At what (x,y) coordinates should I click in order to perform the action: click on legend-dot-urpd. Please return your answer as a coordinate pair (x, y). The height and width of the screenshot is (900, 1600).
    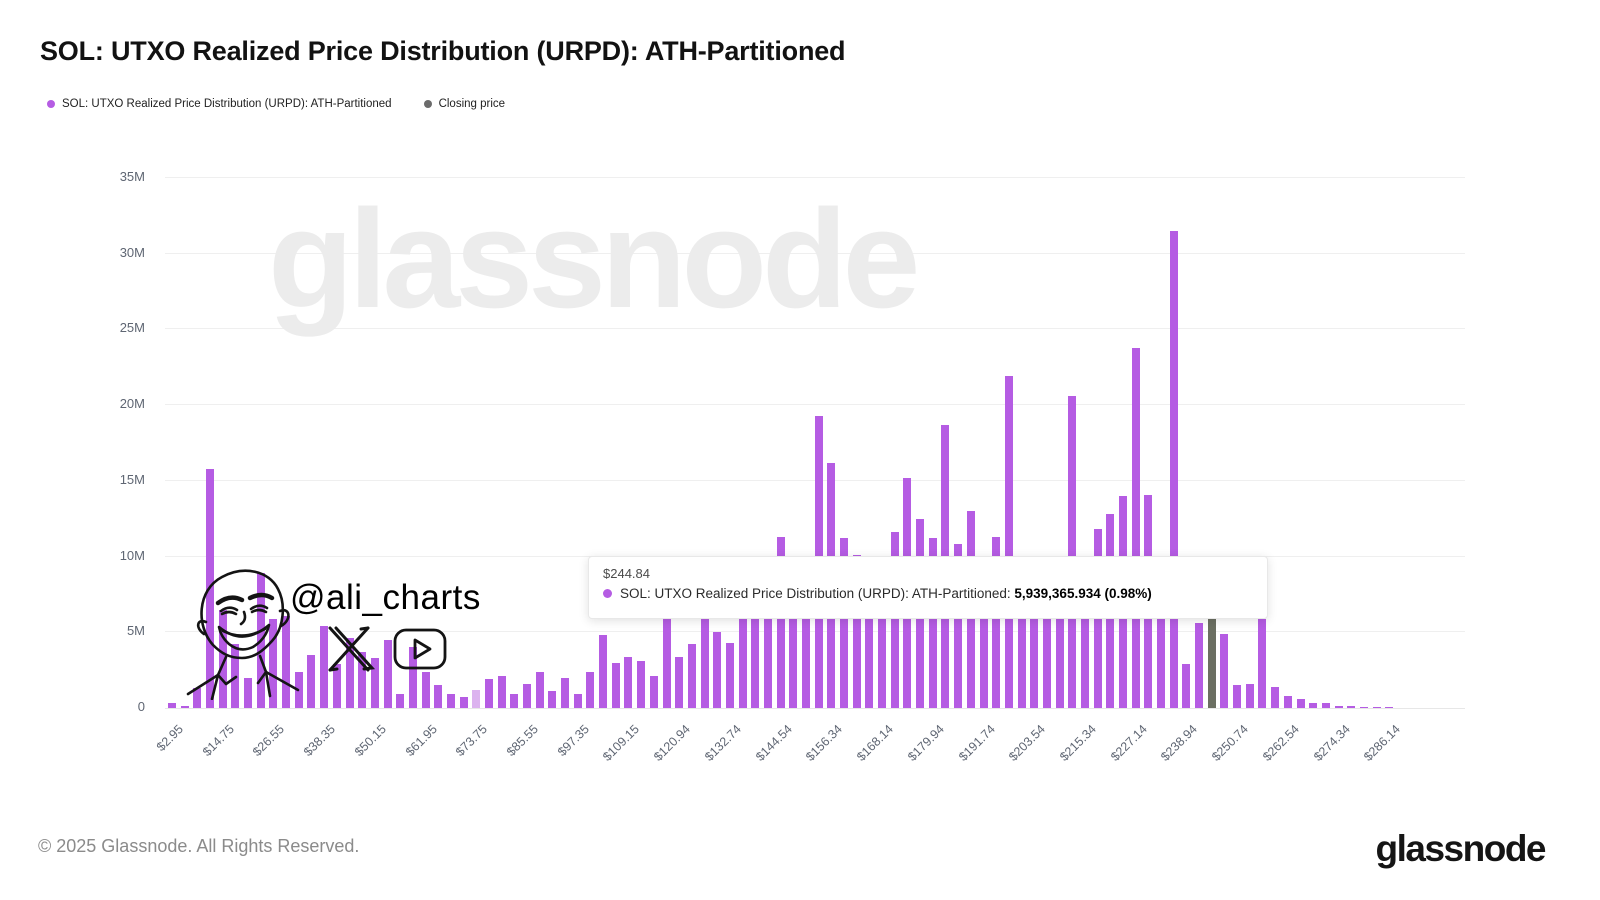
    Looking at the image, I should click on (51, 104).